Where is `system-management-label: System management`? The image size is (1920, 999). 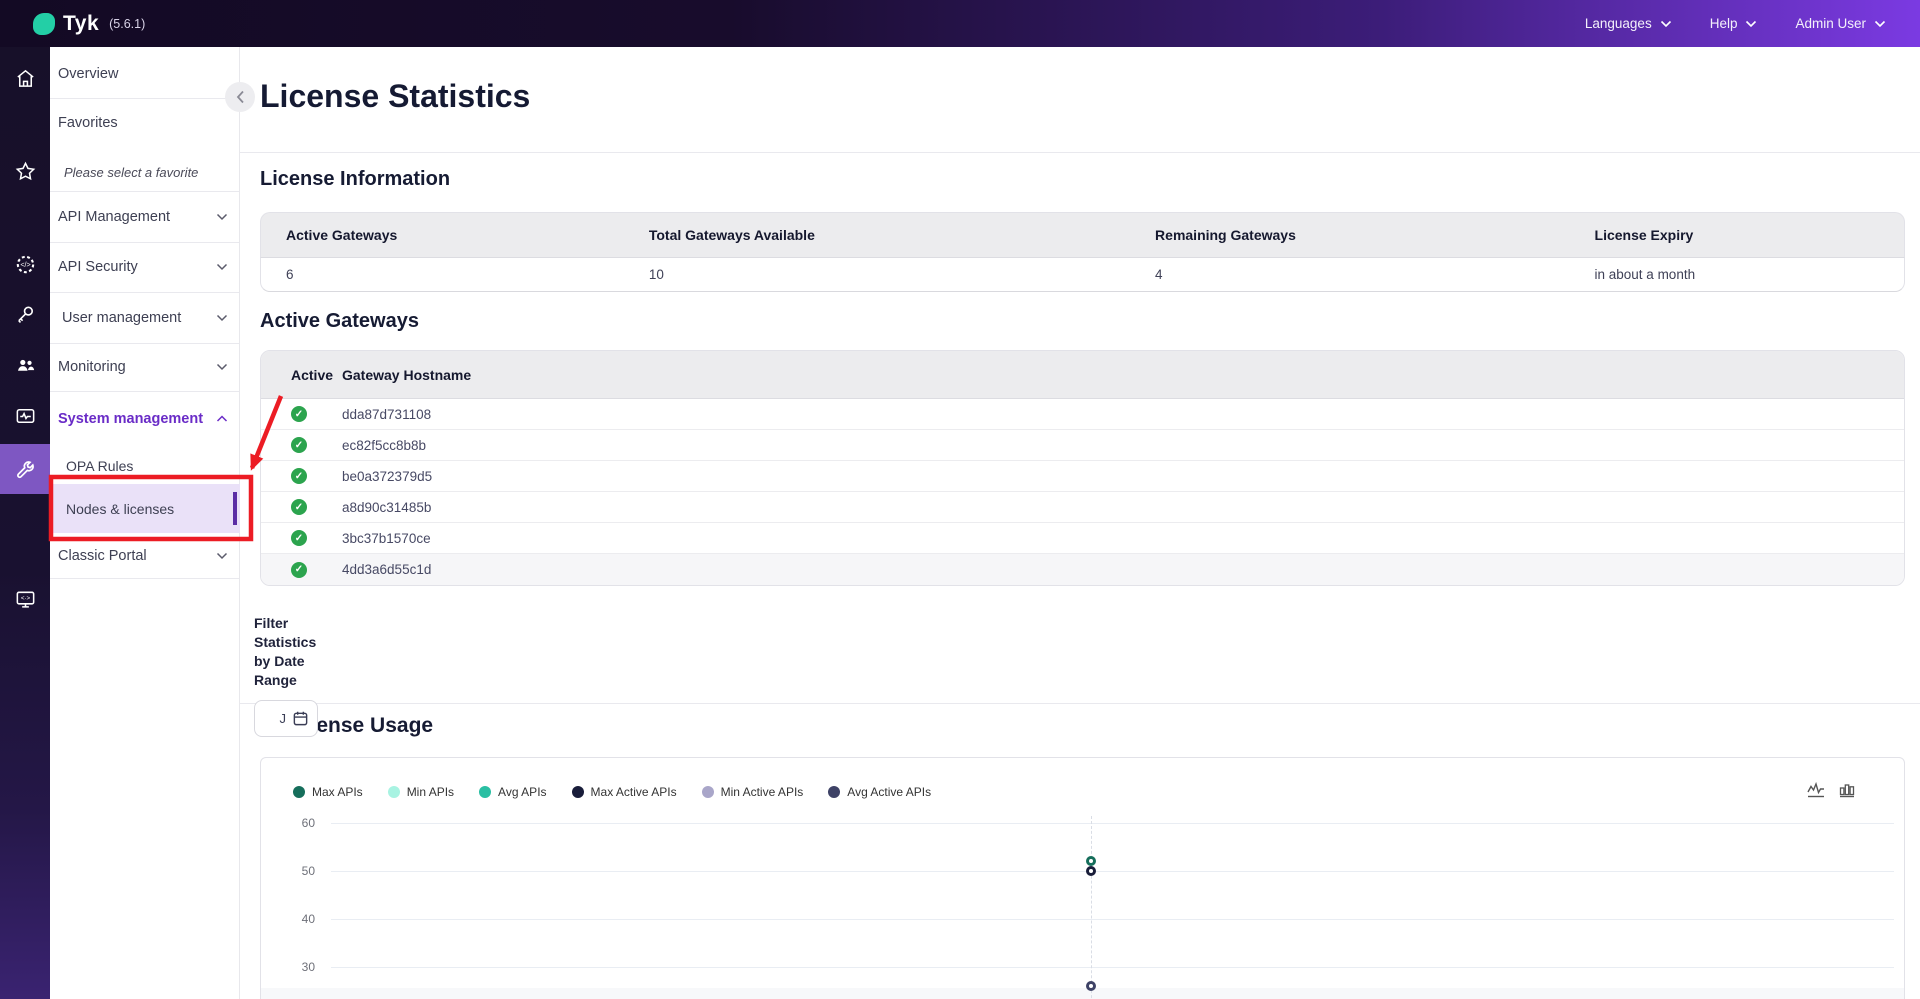
system-management-label: System management is located at coordinates (131, 419).